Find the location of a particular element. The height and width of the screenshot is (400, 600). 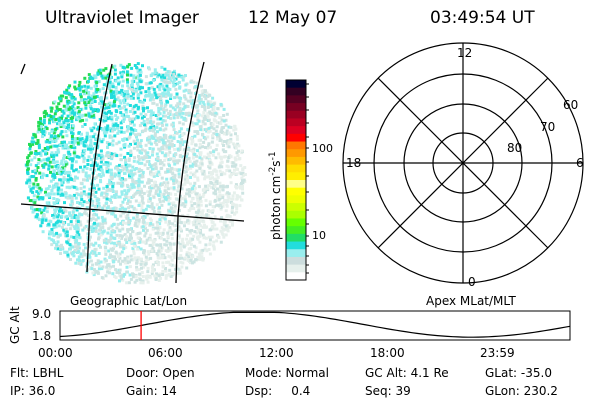

xtick-4: 23:59 is located at coordinates (497, 353).